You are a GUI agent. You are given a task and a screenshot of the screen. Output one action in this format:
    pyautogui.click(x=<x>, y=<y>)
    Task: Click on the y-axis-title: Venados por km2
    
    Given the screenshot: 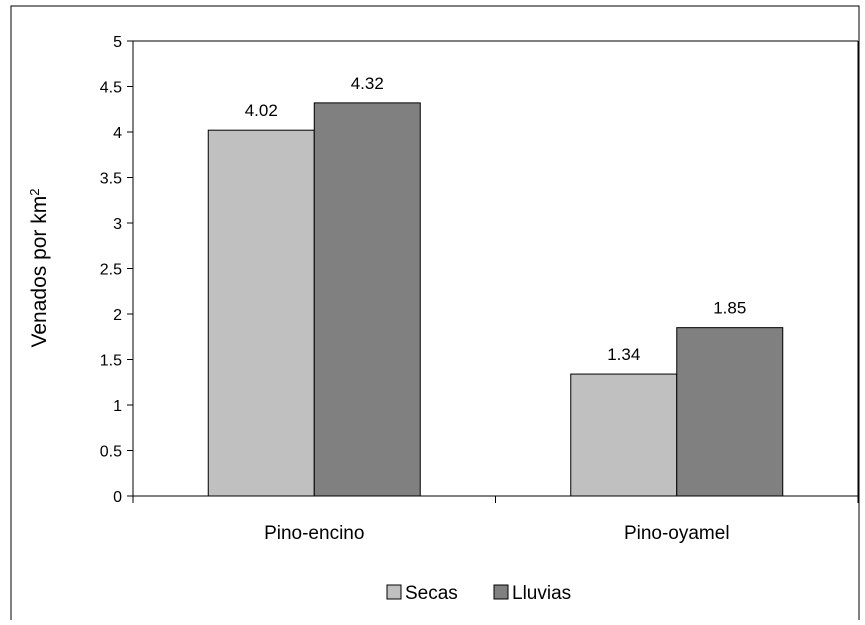 What is the action you would take?
    pyautogui.click(x=39, y=268)
    